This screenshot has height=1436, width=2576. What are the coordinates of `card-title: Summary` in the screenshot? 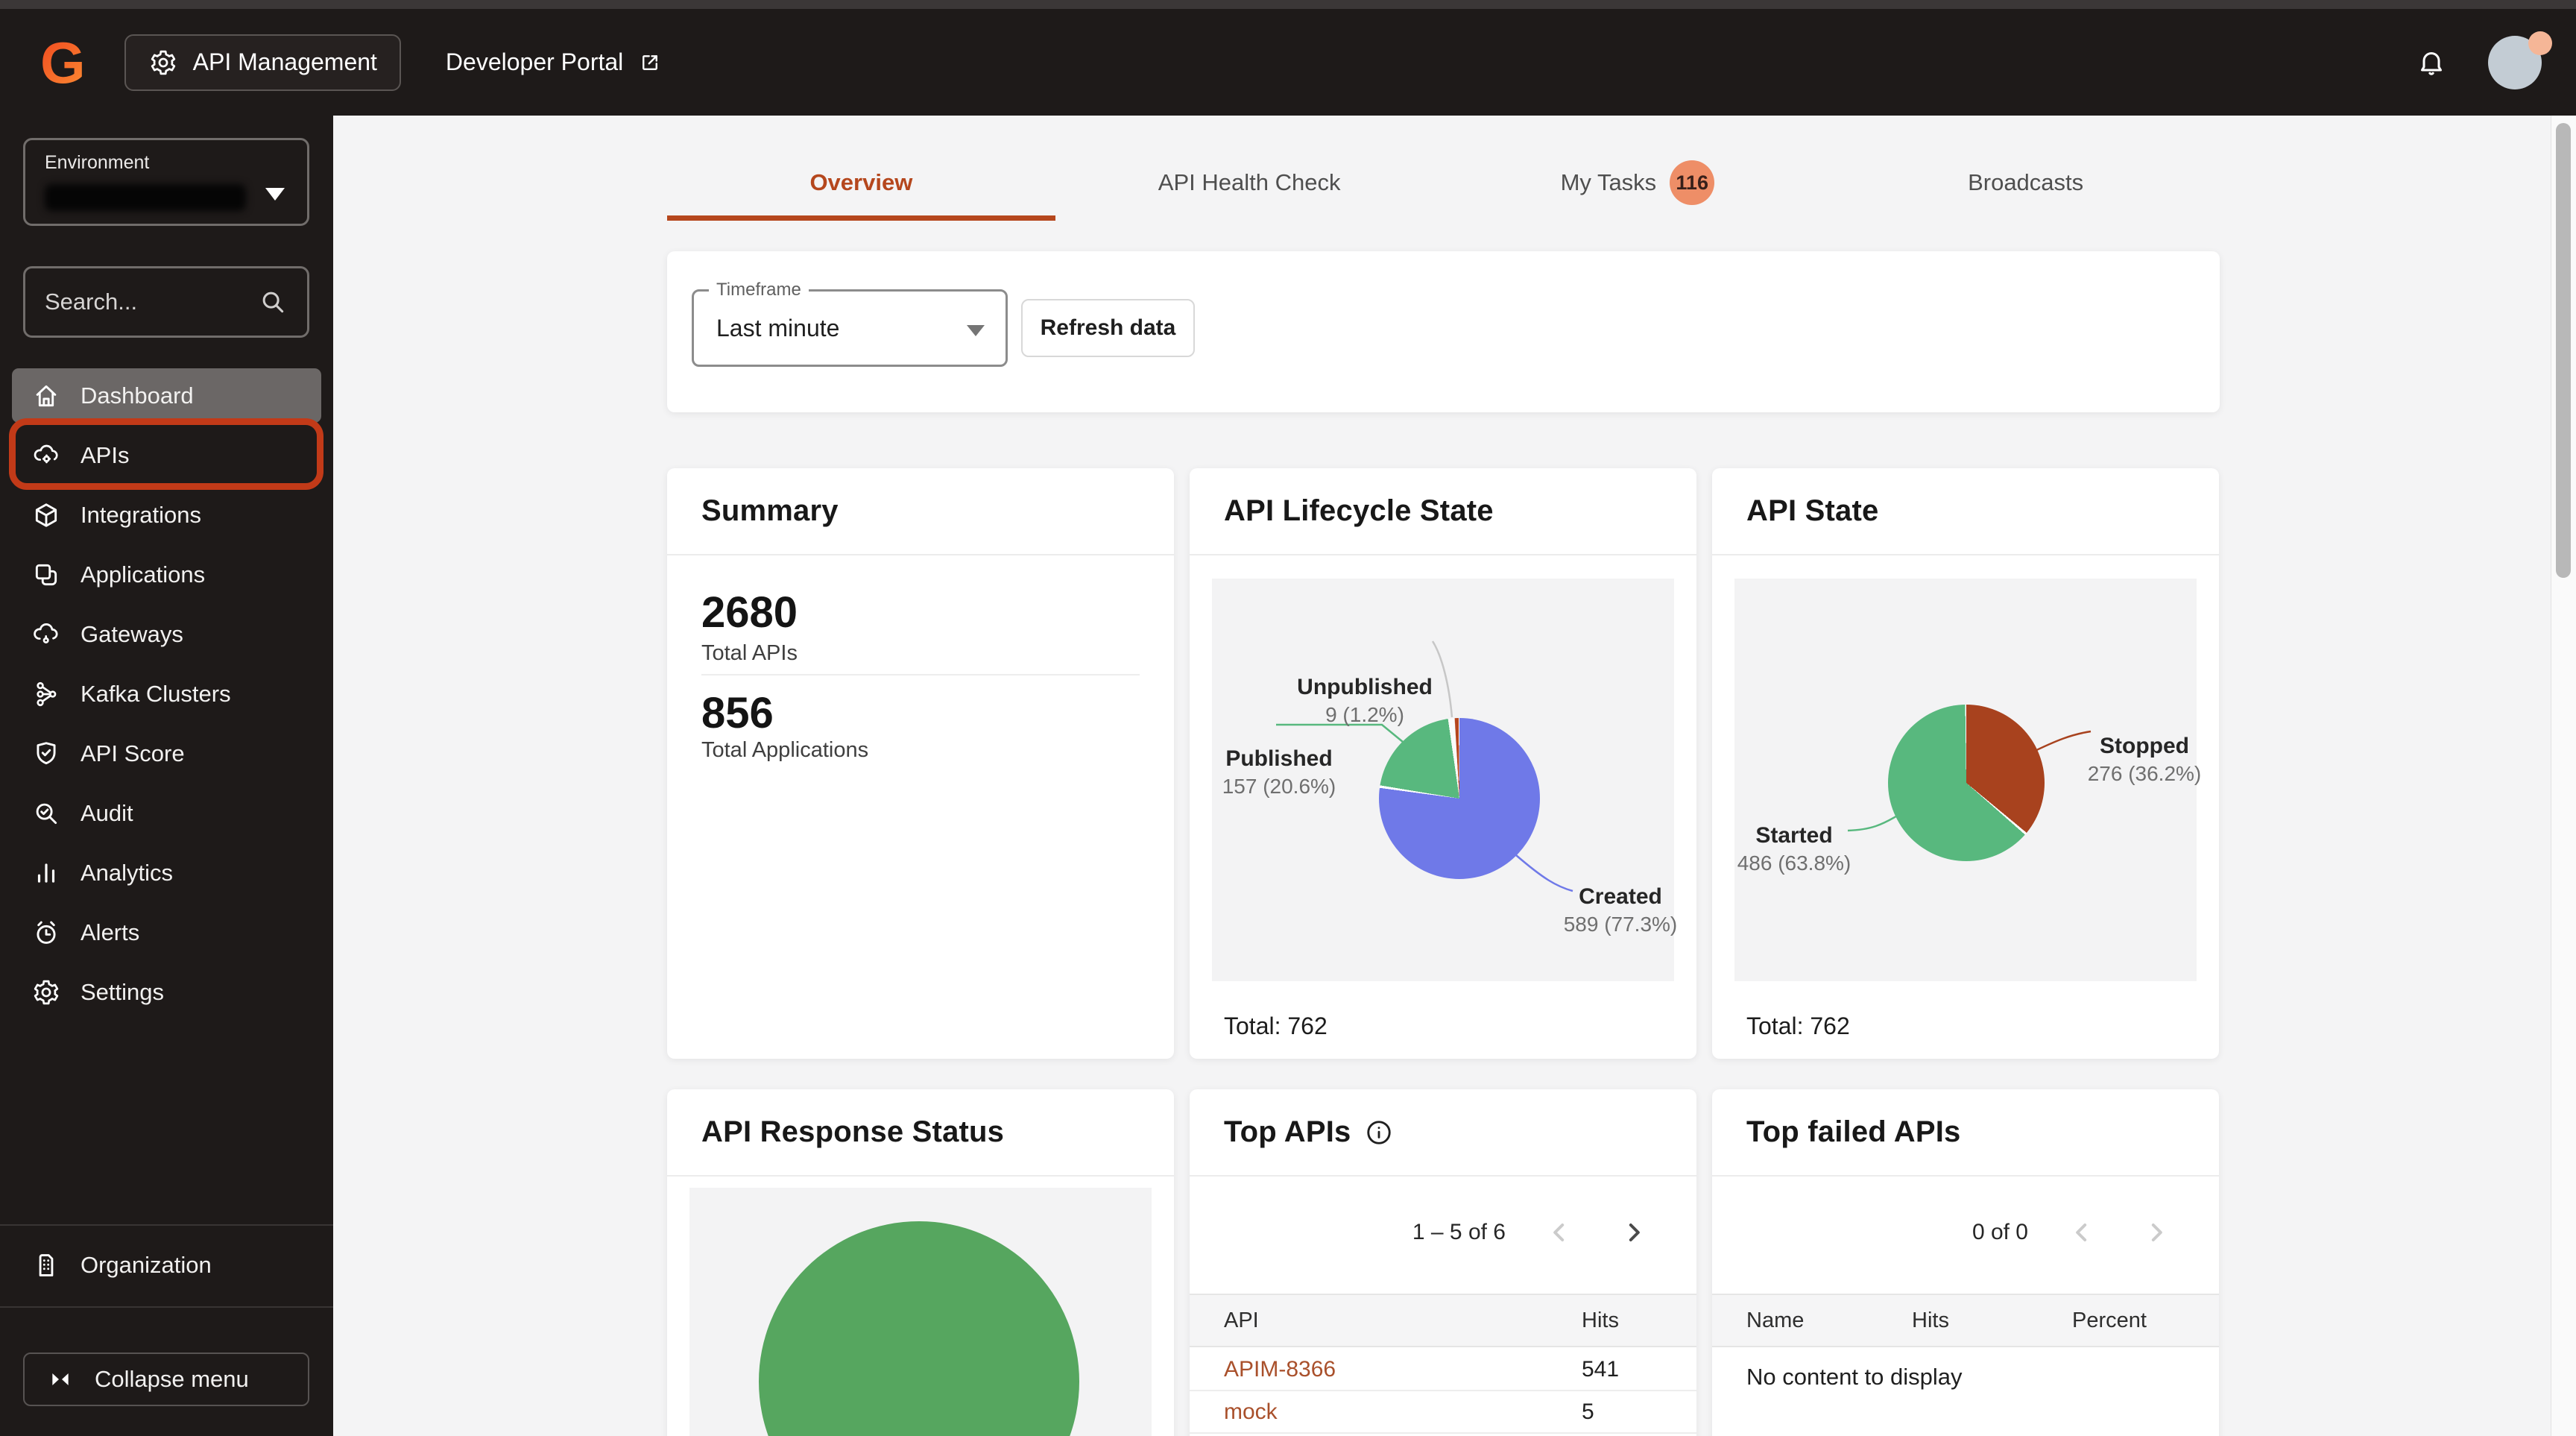 It's located at (920, 512).